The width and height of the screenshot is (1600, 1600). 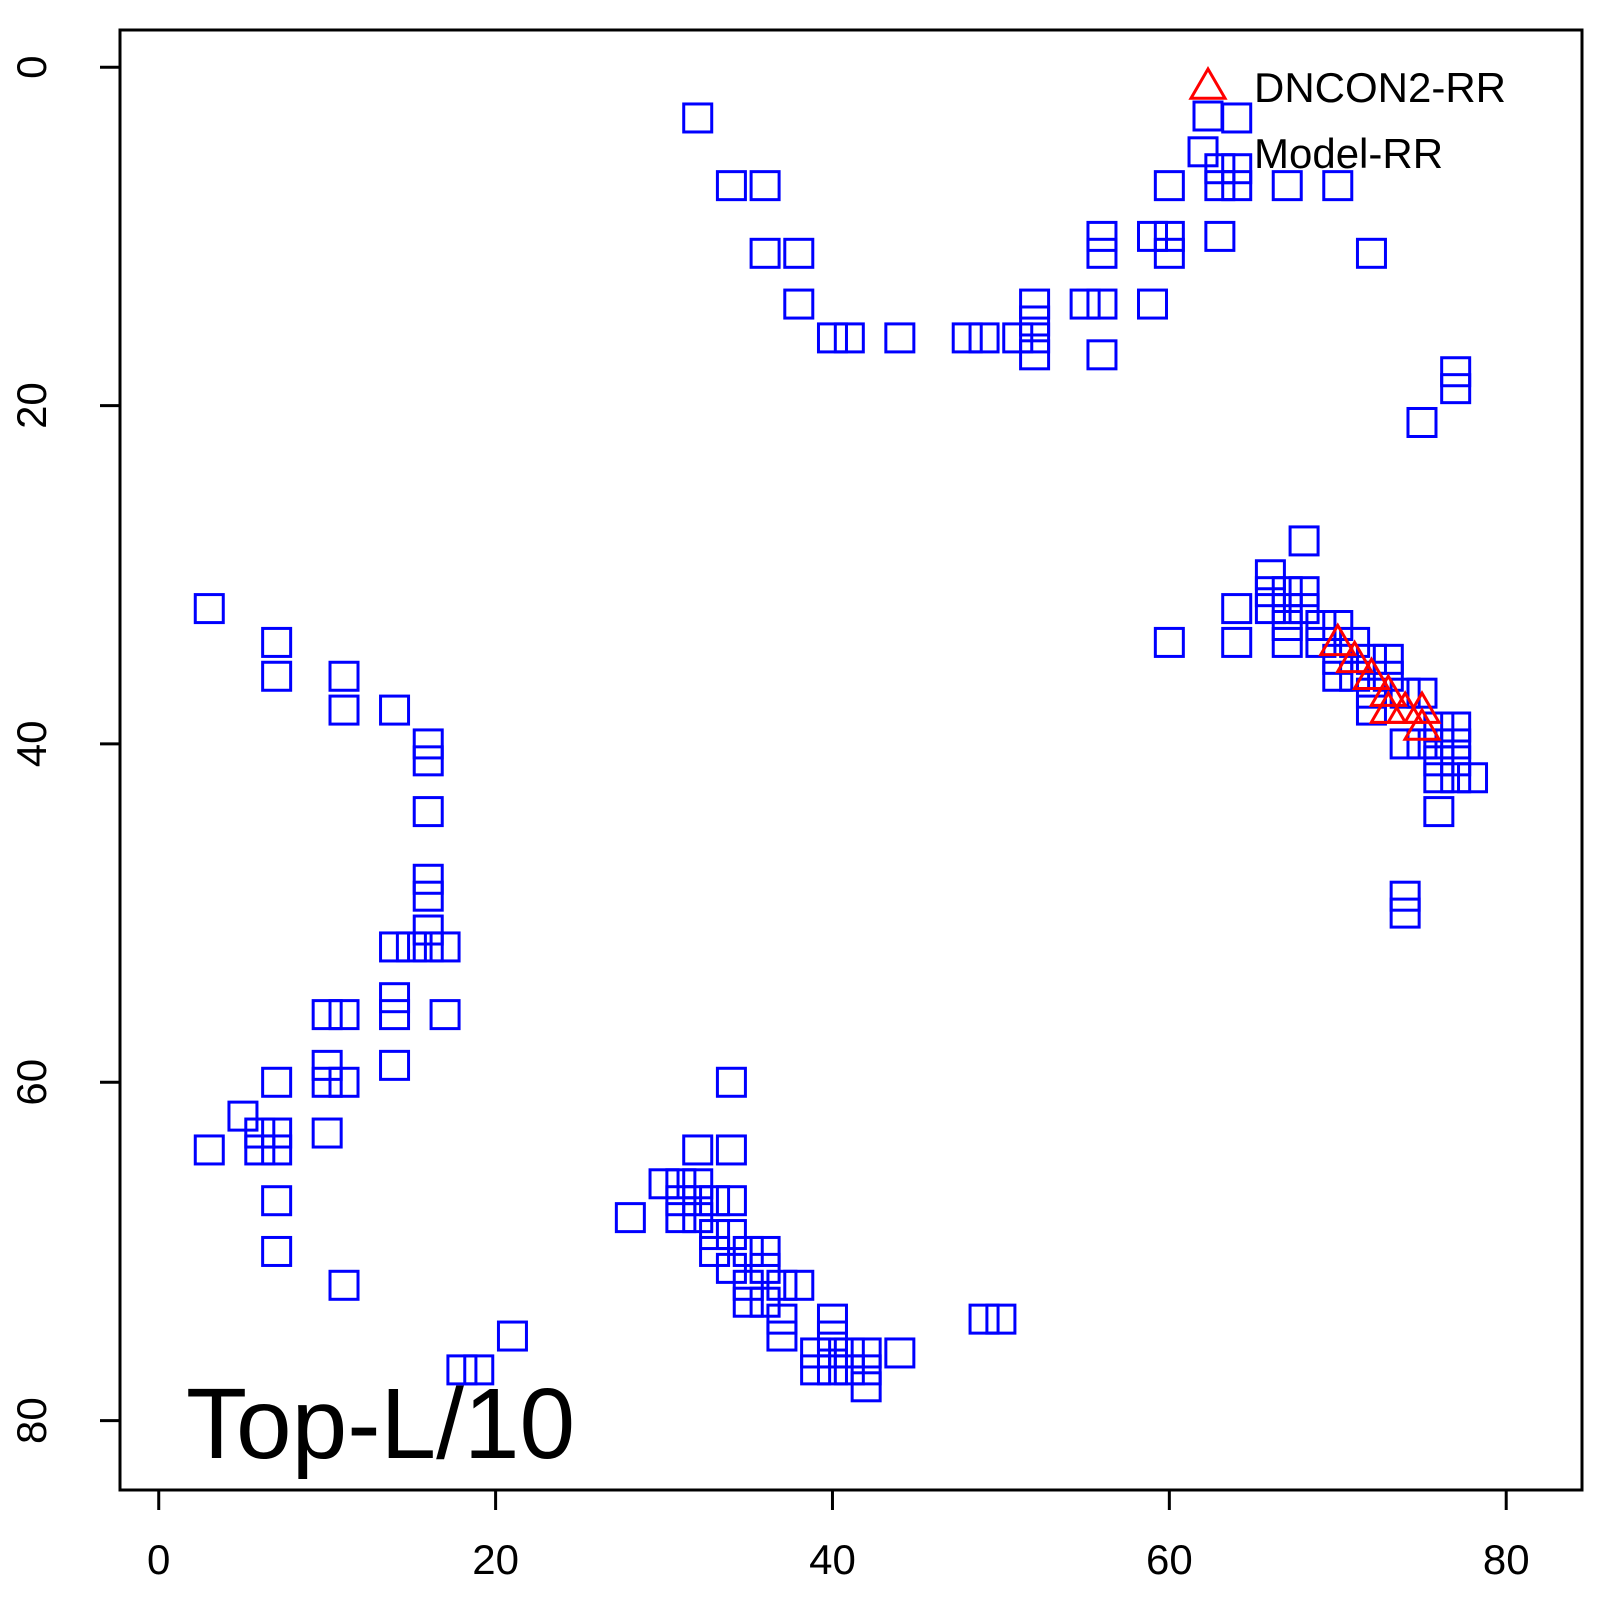 What do you see at coordinates (31, 744) in the screenshot?
I see `y-tick-label: 40` at bounding box center [31, 744].